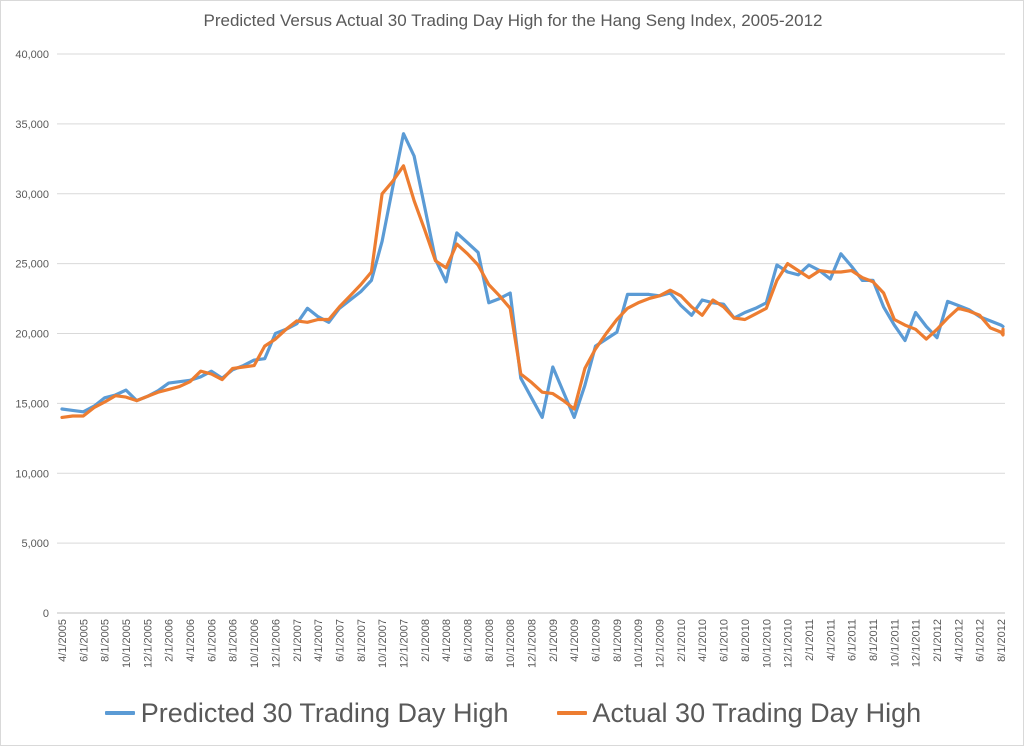 The width and height of the screenshot is (1024, 746). What do you see at coordinates (46, 614) in the screenshot?
I see `y-tick-label: 0` at bounding box center [46, 614].